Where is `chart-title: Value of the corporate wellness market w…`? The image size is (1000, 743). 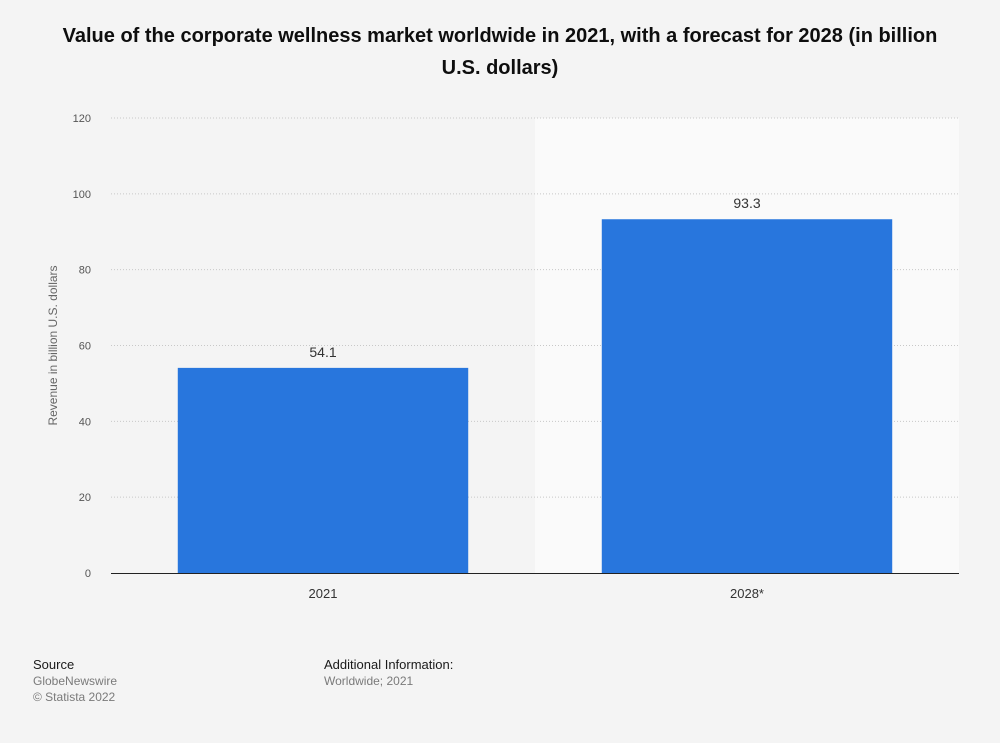
chart-title: Value of the corporate wellness market w… is located at coordinates (500, 52).